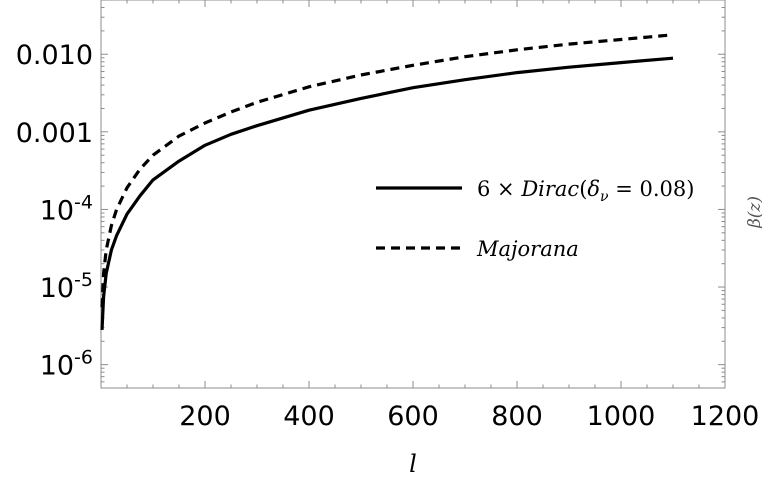 This screenshot has width=762, height=482. What do you see at coordinates (54, 133) in the screenshot?
I see `y-tick-label: 0.001` at bounding box center [54, 133].